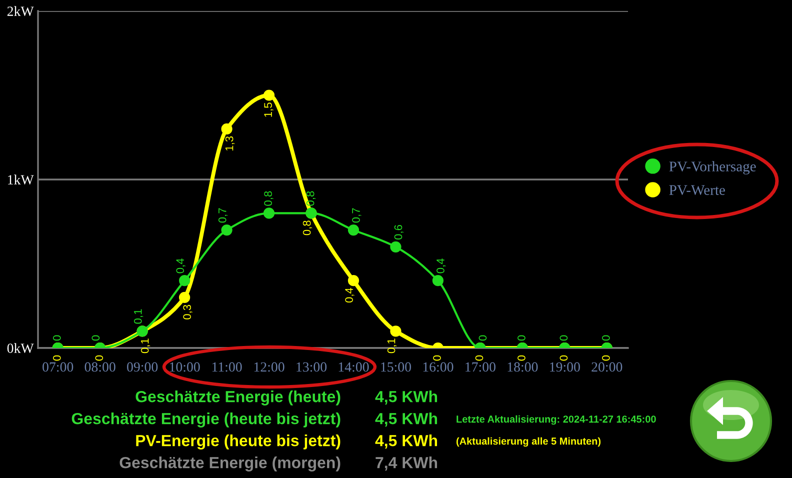 Image resolution: width=792 pixels, height=478 pixels. Describe the element at coordinates (100, 367) in the screenshot. I see `x-tick-label: 08:00` at that location.